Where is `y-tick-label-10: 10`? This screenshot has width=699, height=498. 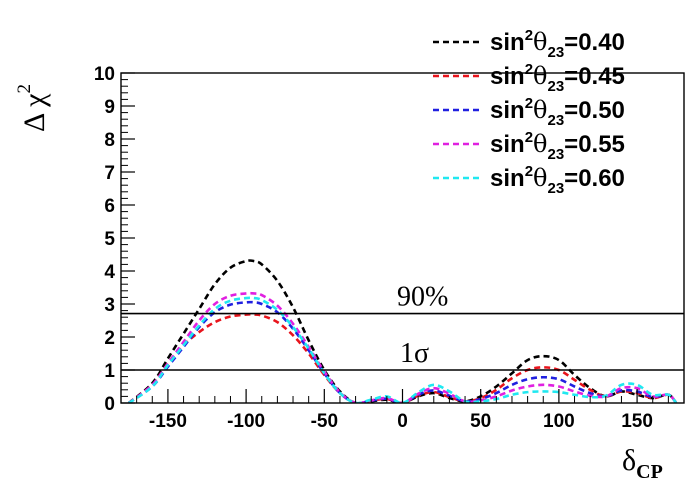
y-tick-label-10: 10 is located at coordinates (104, 74).